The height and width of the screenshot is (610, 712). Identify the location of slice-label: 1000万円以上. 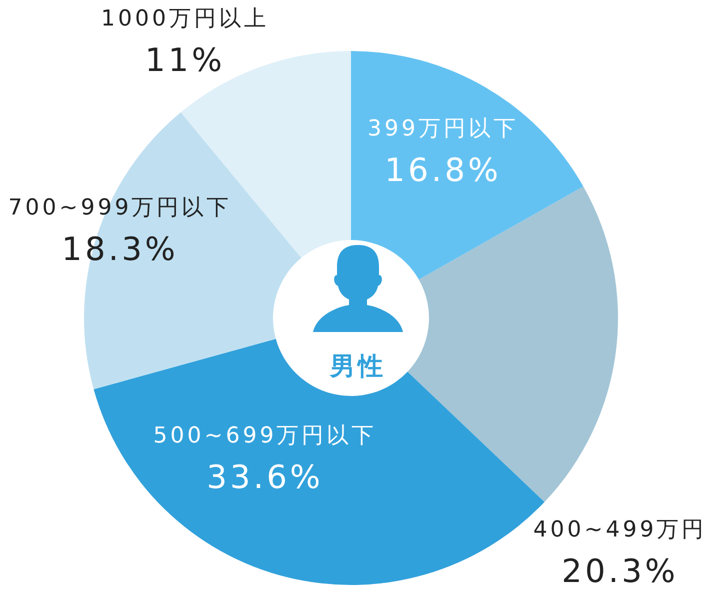
(185, 19).